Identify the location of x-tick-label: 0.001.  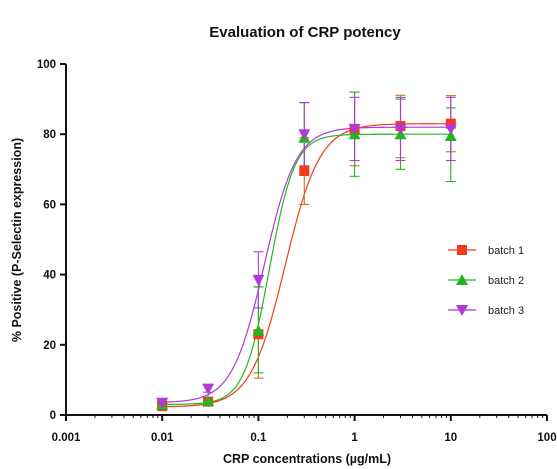
(66, 438).